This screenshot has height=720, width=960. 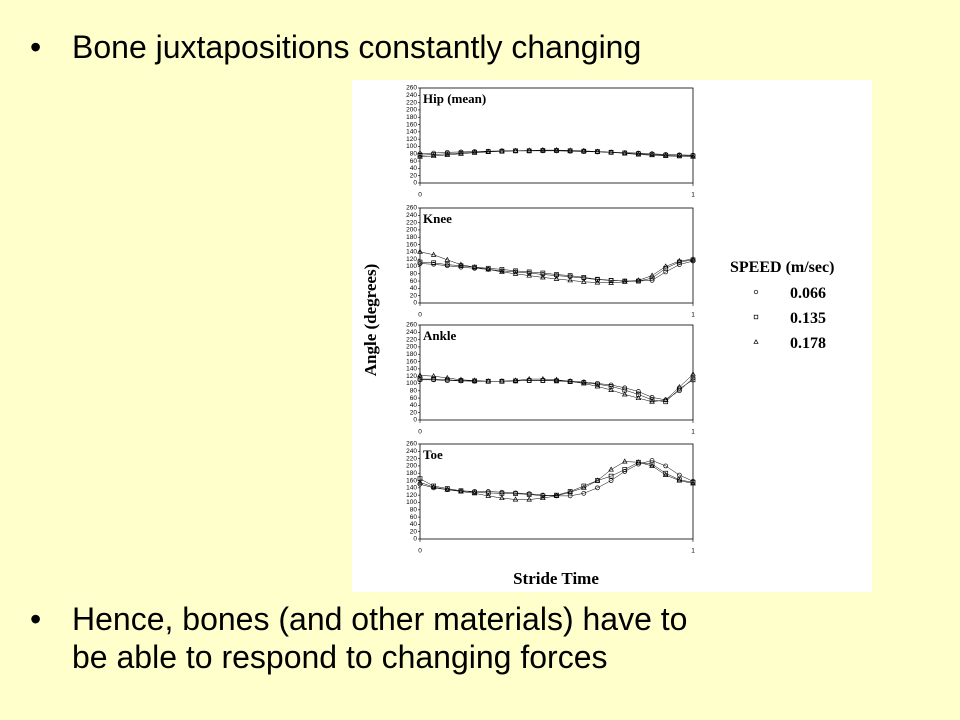 I want to click on x-tick-label: 0, so click(x=420, y=195).